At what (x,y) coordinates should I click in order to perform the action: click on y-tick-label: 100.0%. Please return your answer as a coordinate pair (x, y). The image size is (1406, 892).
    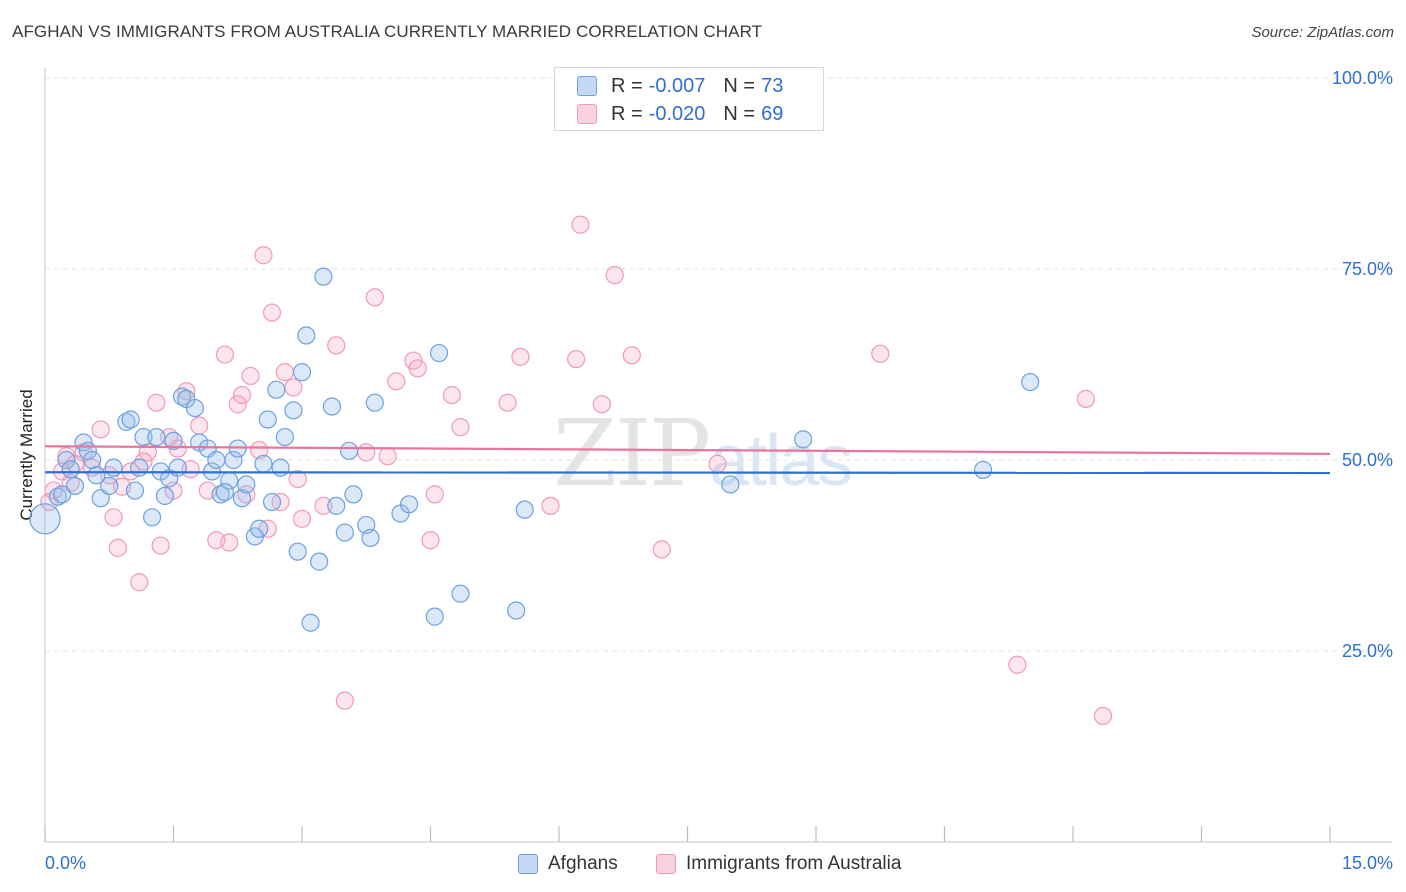
    Looking at the image, I should click on (1362, 78).